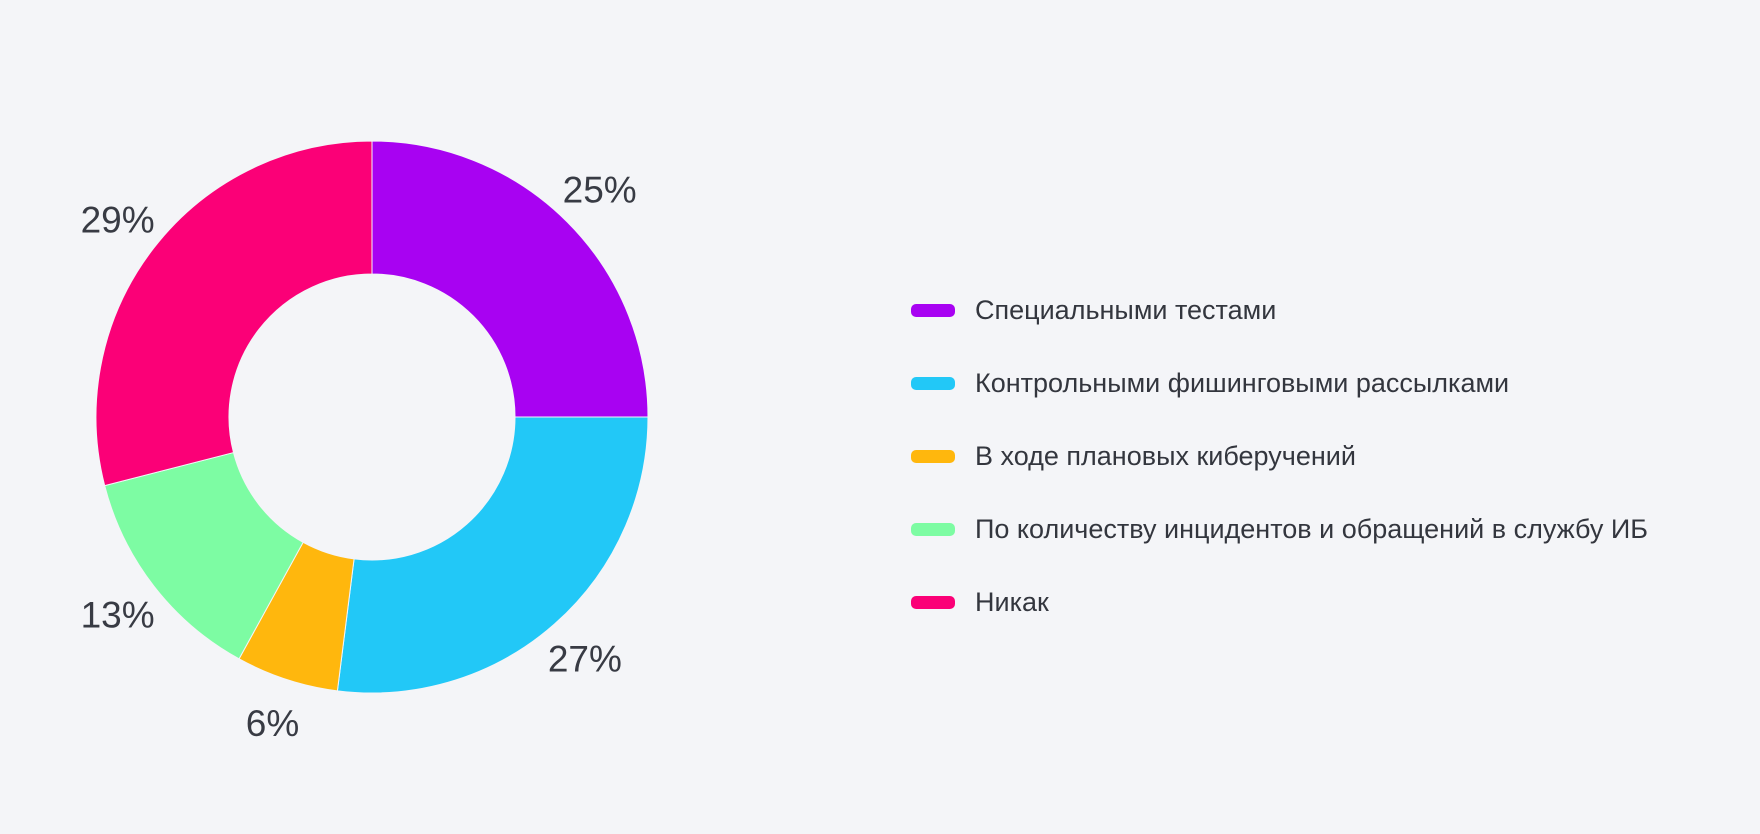 The image size is (1760, 834). What do you see at coordinates (272, 723) in the screenshot?
I see `percent-label-3: 6%` at bounding box center [272, 723].